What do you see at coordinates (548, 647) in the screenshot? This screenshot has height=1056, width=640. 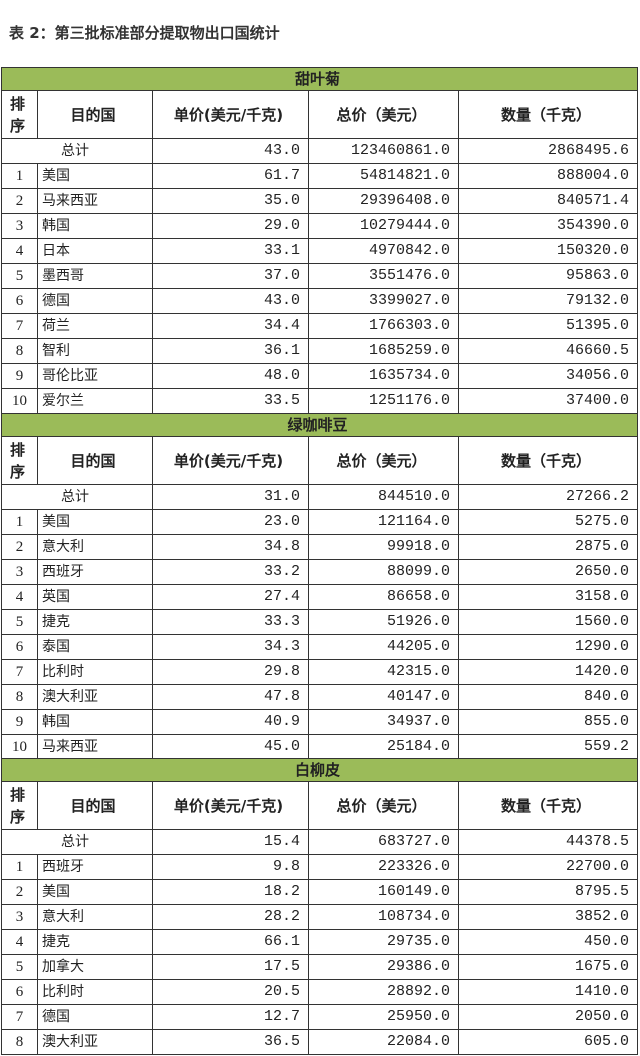 I see `quantity-cell: 1290.0` at bounding box center [548, 647].